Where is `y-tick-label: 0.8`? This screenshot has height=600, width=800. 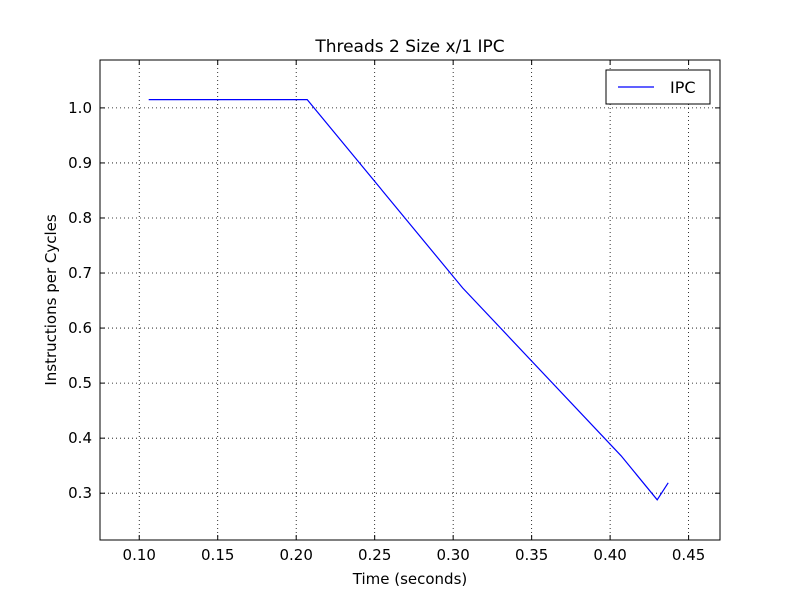
y-tick-label: 0.8 is located at coordinates (80, 218).